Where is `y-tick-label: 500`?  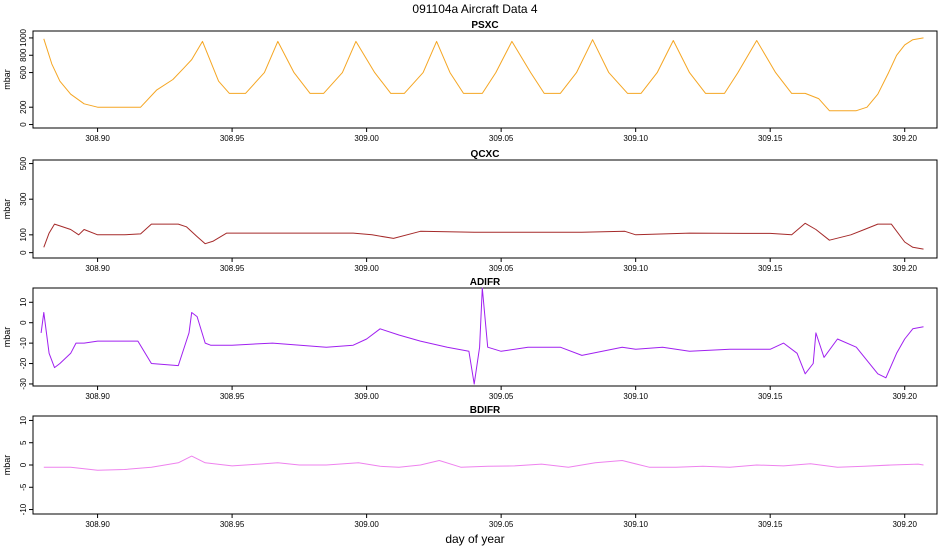 y-tick-label: 500 is located at coordinates (23, 163).